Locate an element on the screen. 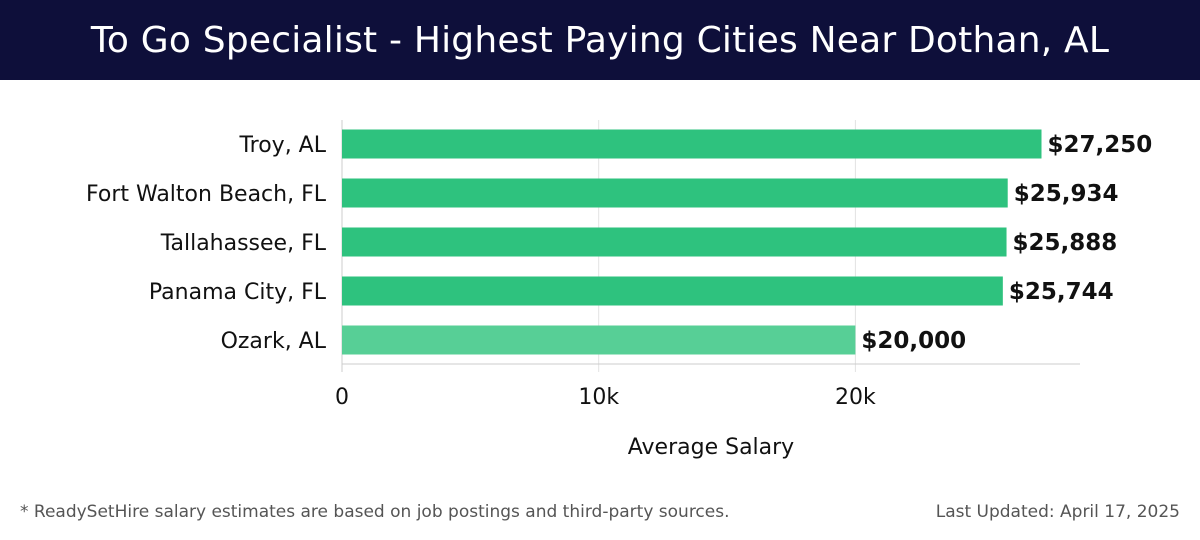 The image size is (1200, 540). x-tick-label: 0 is located at coordinates (342, 397).